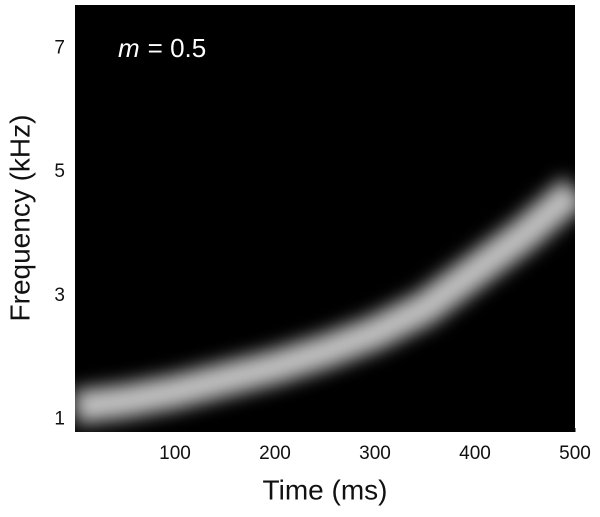 The image size is (600, 517). Describe the element at coordinates (59, 171) in the screenshot. I see `y-tick-label: 5` at that location.